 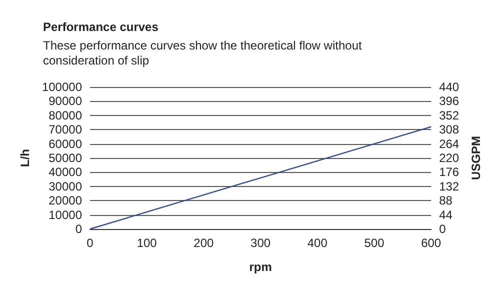 I want to click on y-axis-title: L/h, so click(x=25, y=158).